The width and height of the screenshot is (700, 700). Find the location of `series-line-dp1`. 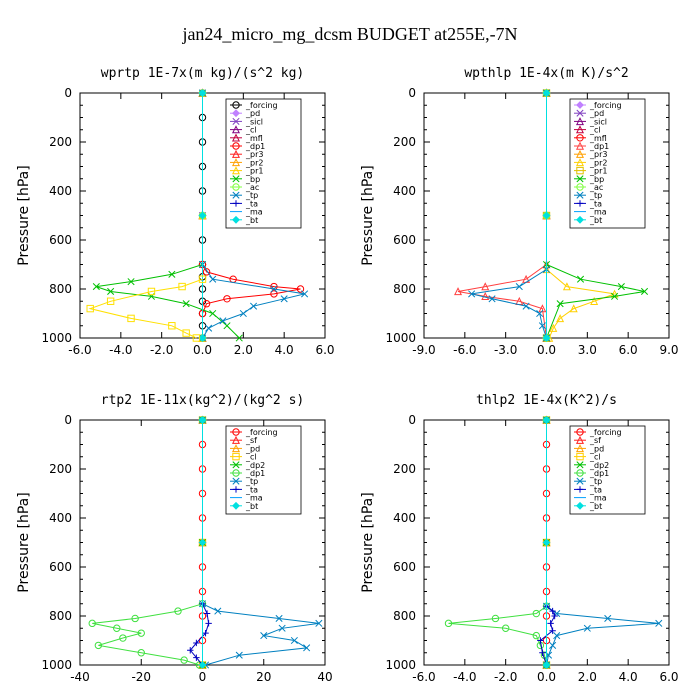

series-line-dp1 is located at coordinates (147, 543).